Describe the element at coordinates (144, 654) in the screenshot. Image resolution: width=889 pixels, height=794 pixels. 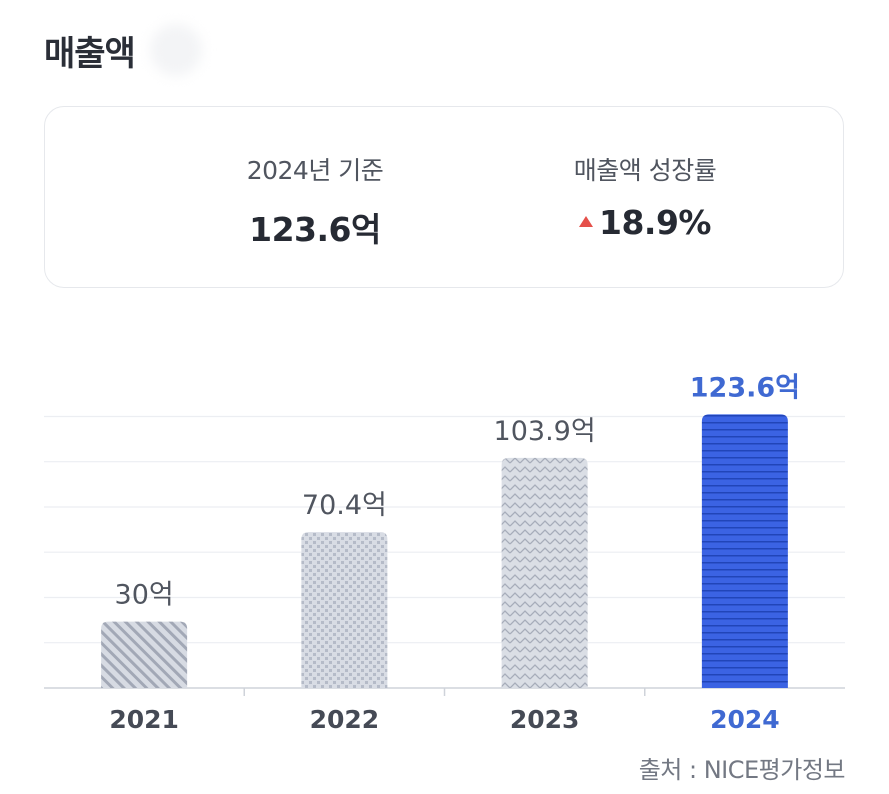
I see `bar-2021` at that location.